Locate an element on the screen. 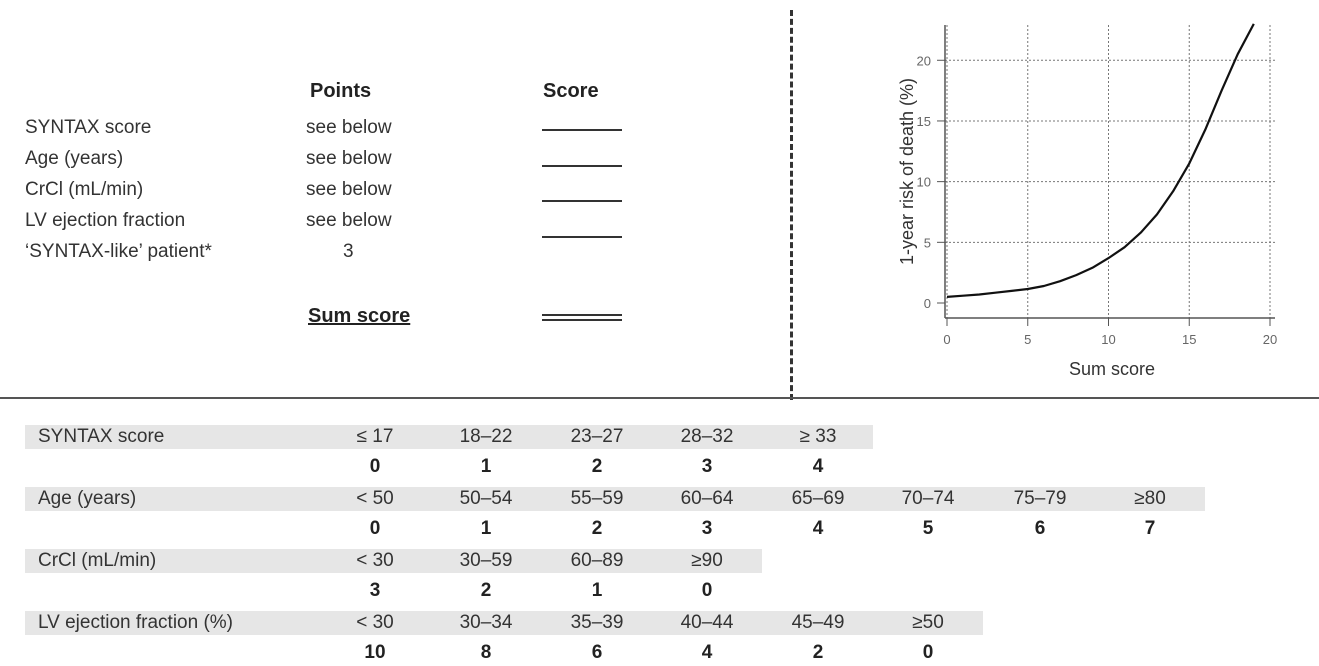 This screenshot has width=1319, height=666. table-range-cell: 45–49 is located at coordinates (818, 622).